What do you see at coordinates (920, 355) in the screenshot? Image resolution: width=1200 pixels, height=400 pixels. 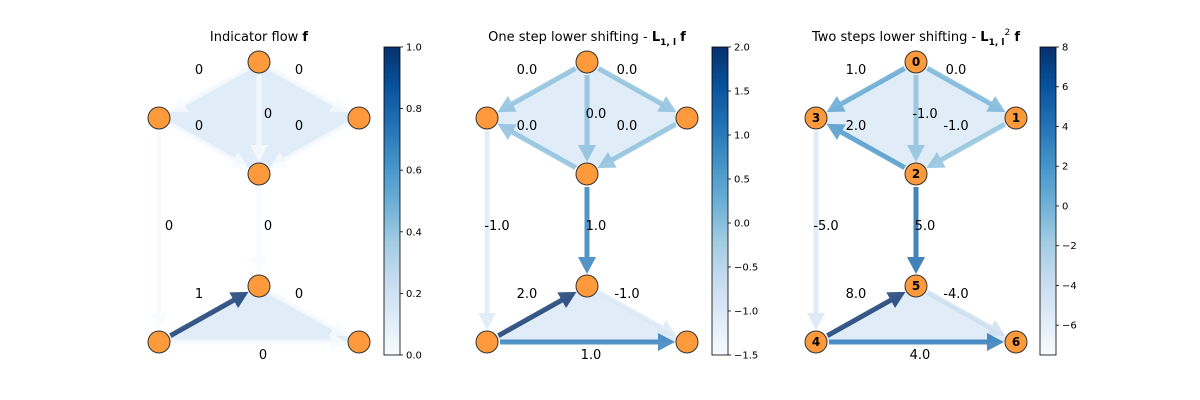 I see `edge-label: 4.0` at bounding box center [920, 355].